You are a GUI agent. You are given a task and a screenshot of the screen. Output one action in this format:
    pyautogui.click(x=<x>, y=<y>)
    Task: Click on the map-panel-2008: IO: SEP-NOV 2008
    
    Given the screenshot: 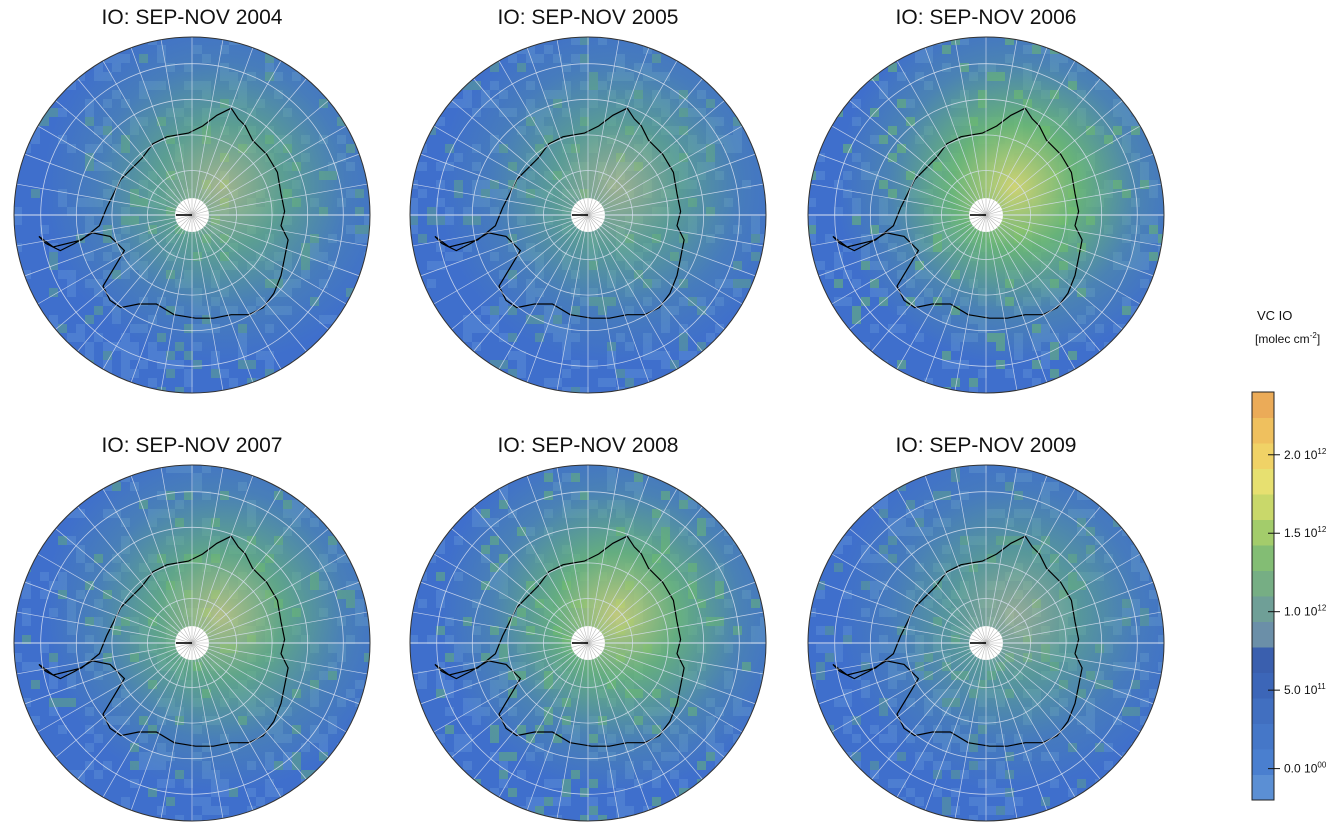 What is the action you would take?
    pyautogui.click(x=588, y=625)
    